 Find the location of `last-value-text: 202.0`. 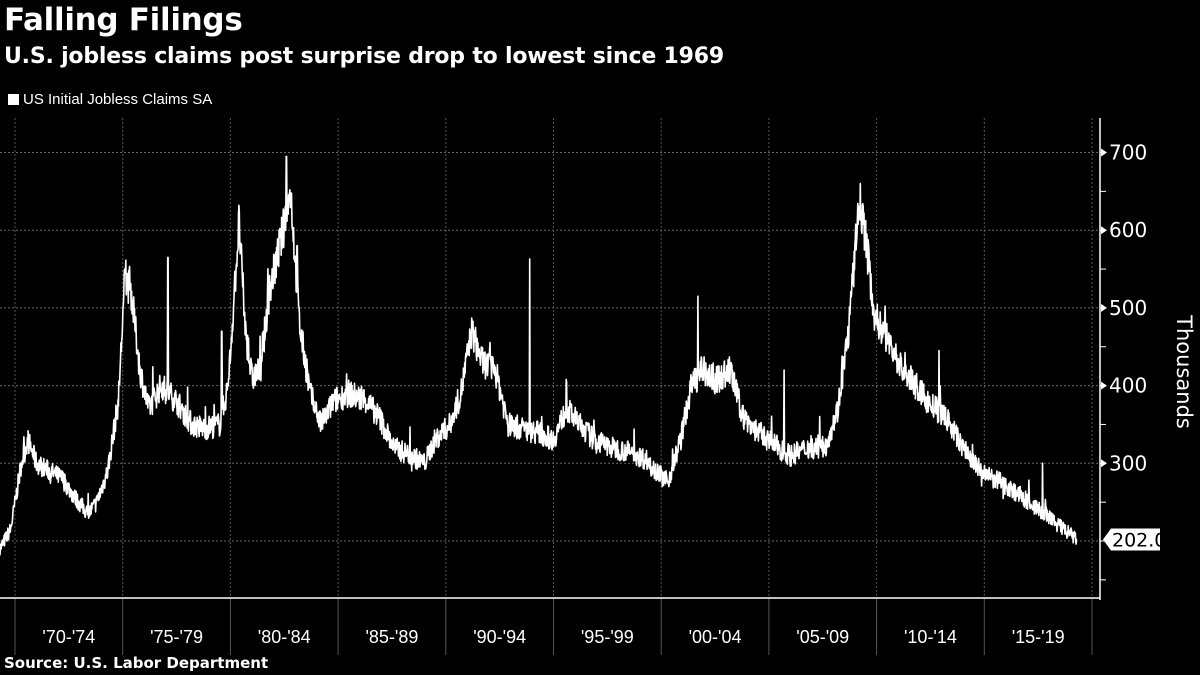

last-value-text: 202.0 is located at coordinates (1139, 540).